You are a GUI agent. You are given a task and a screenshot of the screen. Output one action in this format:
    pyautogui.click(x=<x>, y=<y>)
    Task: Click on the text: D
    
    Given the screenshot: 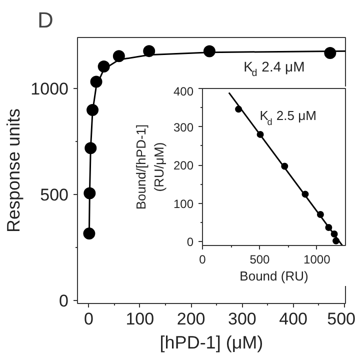 What is the action you would take?
    pyautogui.click(x=46, y=20)
    